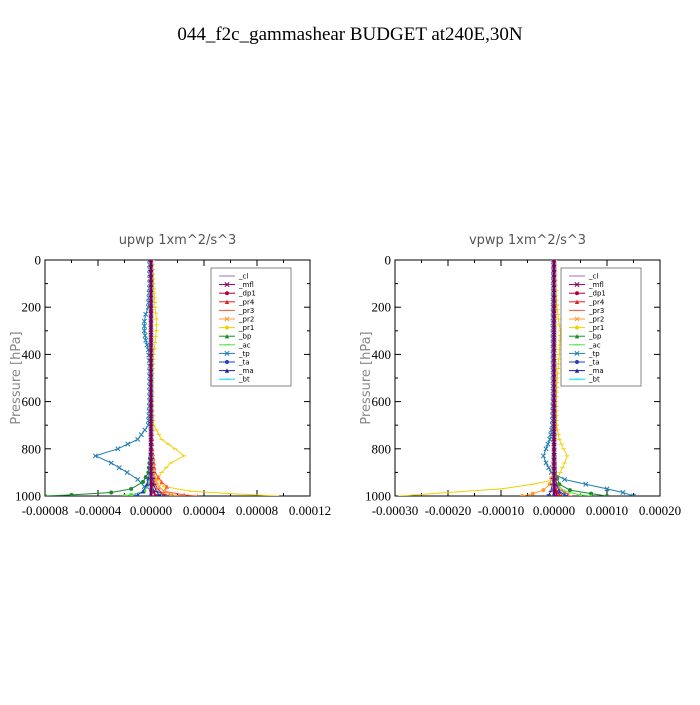 This screenshot has width=700, height=705. What do you see at coordinates (593, 277) in the screenshot?
I see `legend-label: _cl` at bounding box center [593, 277].